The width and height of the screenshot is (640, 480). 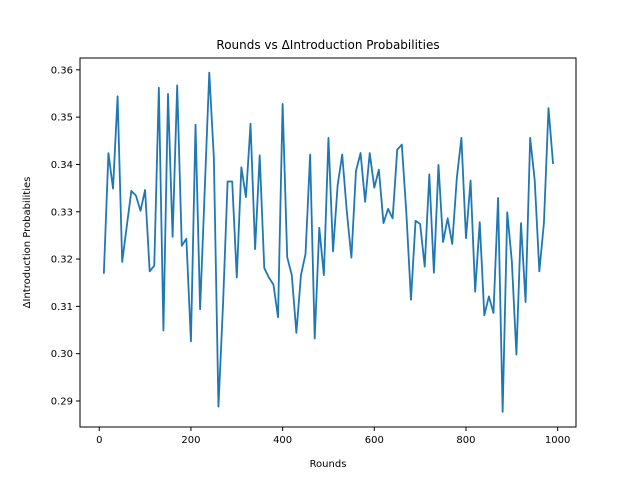 What do you see at coordinates (62, 260) in the screenshot?
I see `y-tick-label: 0.32` at bounding box center [62, 260].